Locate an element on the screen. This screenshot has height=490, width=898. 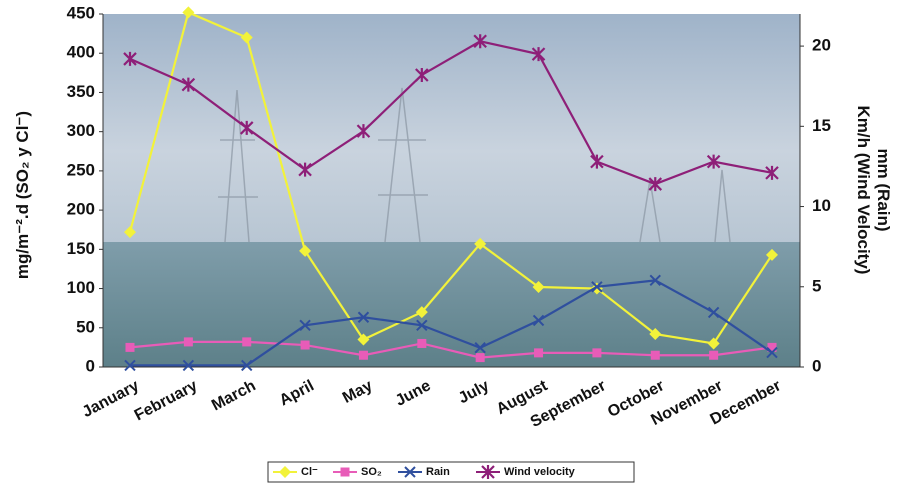
y2-axis-label: mm (Rain) is located at coordinates (883, 189).